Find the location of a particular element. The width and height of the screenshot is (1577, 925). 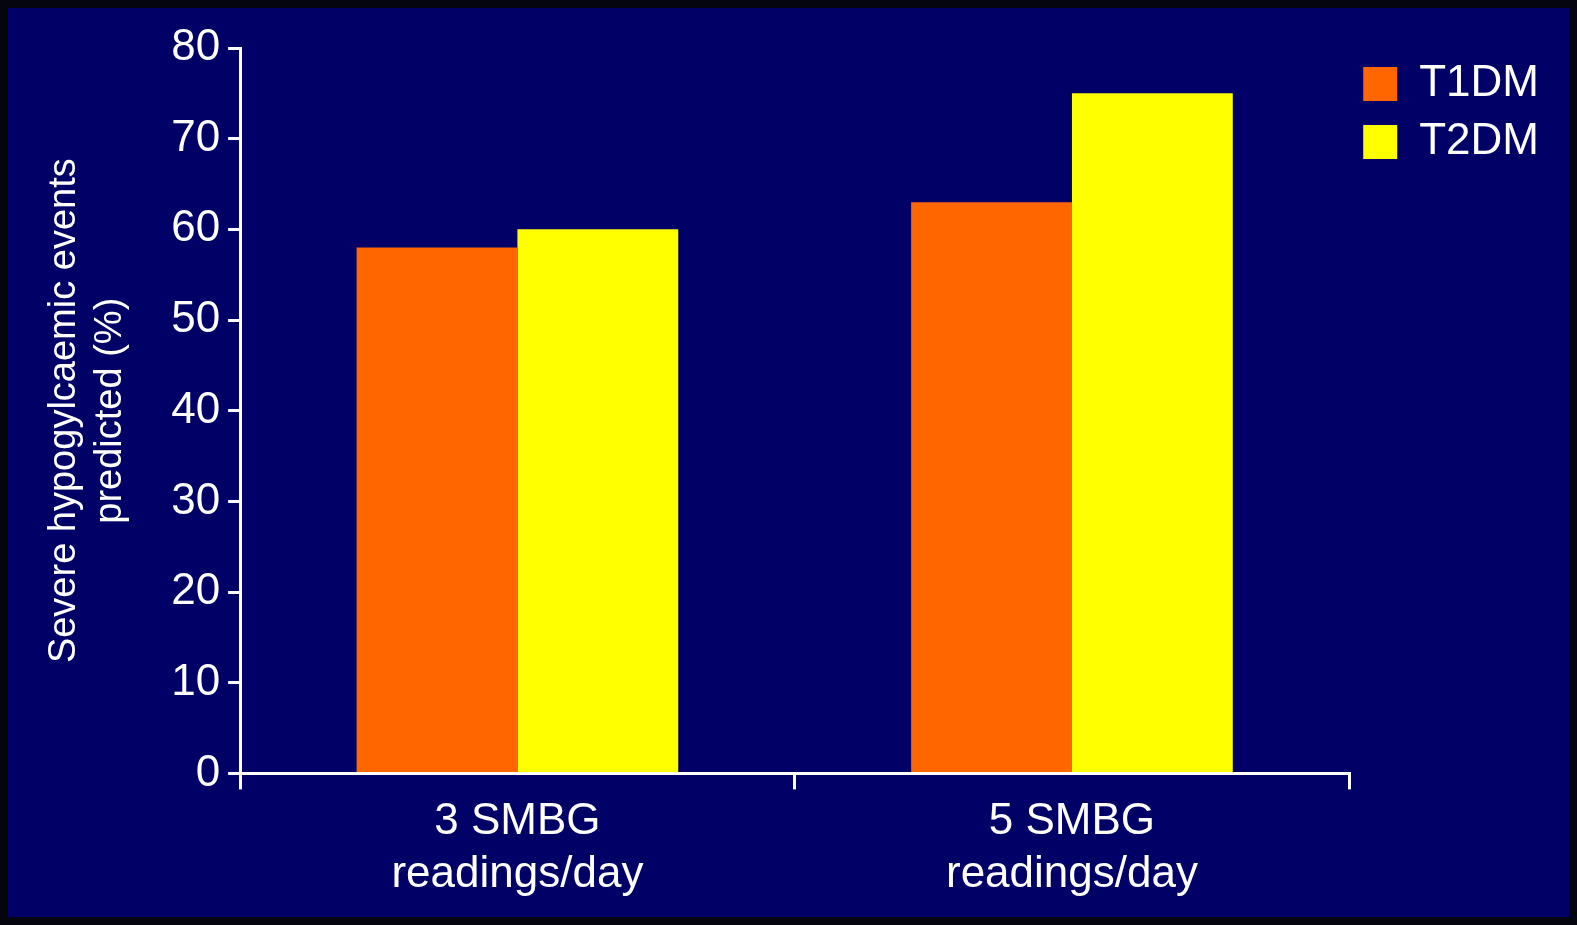

y-tick-label: 60 is located at coordinates (196, 226).